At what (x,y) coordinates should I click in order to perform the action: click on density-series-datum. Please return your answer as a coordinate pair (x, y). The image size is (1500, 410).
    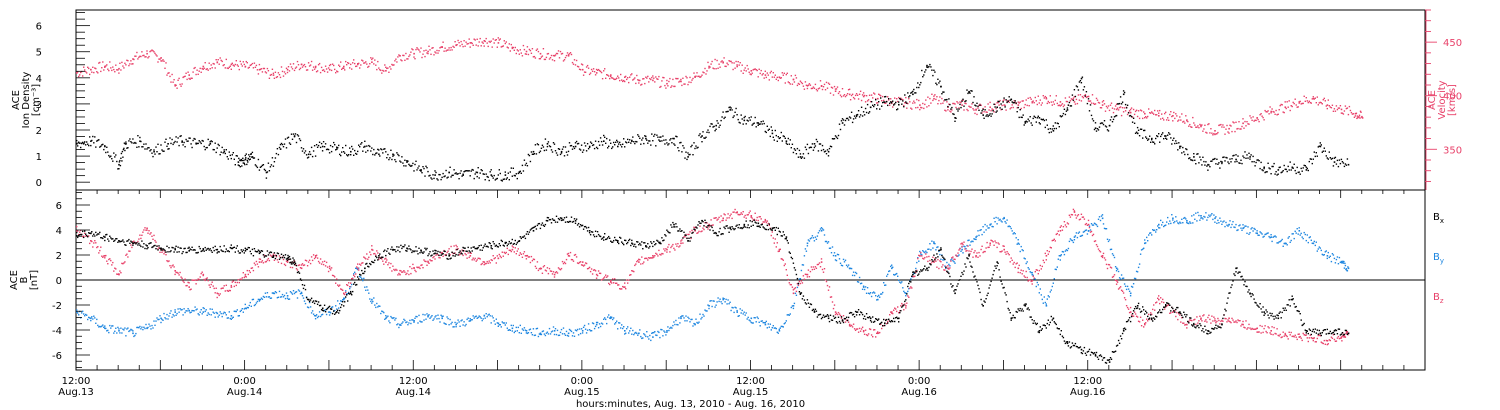
    Looking at the image, I should click on (941, 86).